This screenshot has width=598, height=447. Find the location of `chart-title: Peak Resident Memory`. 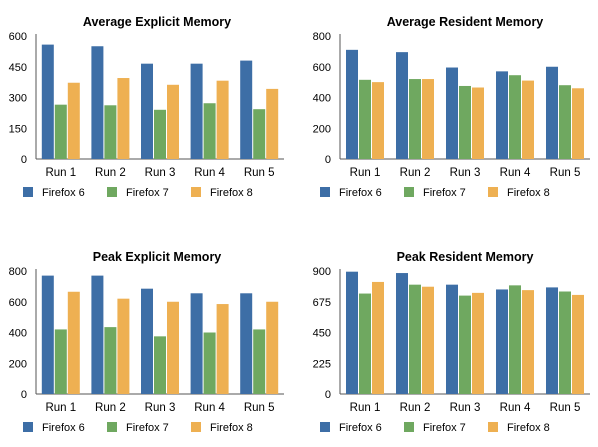

chart-title: Peak Resident Memory is located at coordinates (465, 257).